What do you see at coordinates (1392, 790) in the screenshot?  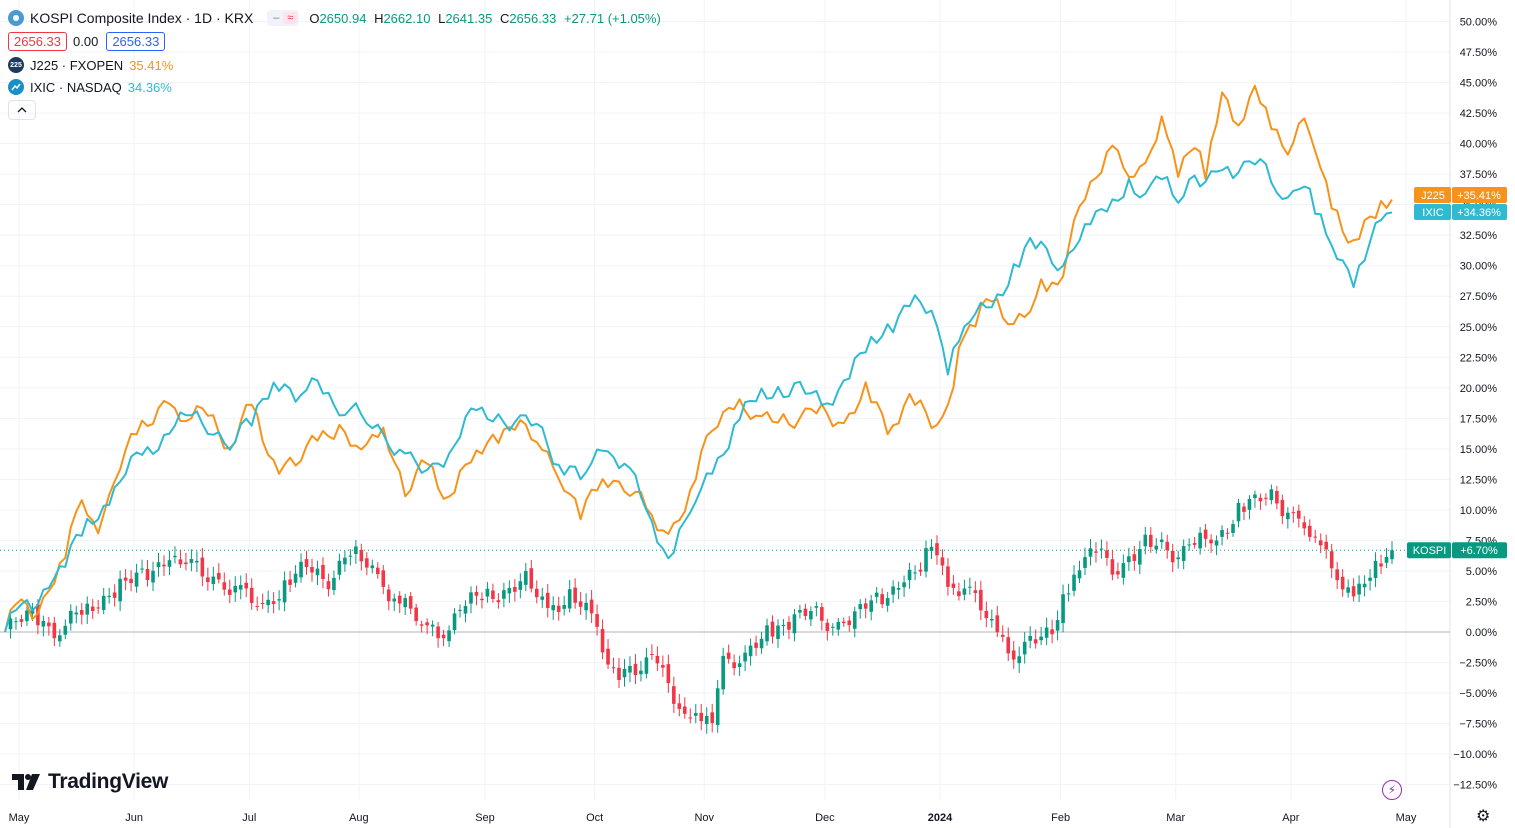 I see `bolt-icon: ⚡` at bounding box center [1392, 790].